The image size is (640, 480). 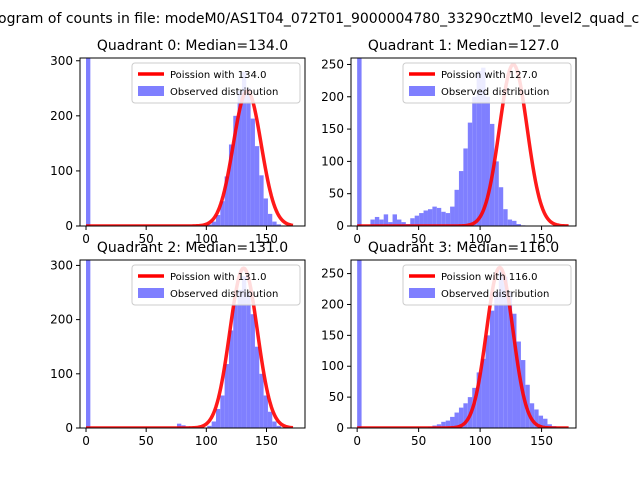 What do you see at coordinates (218, 277) in the screenshot?
I see `legend-line-label: Poission with 131.0` at bounding box center [218, 277].